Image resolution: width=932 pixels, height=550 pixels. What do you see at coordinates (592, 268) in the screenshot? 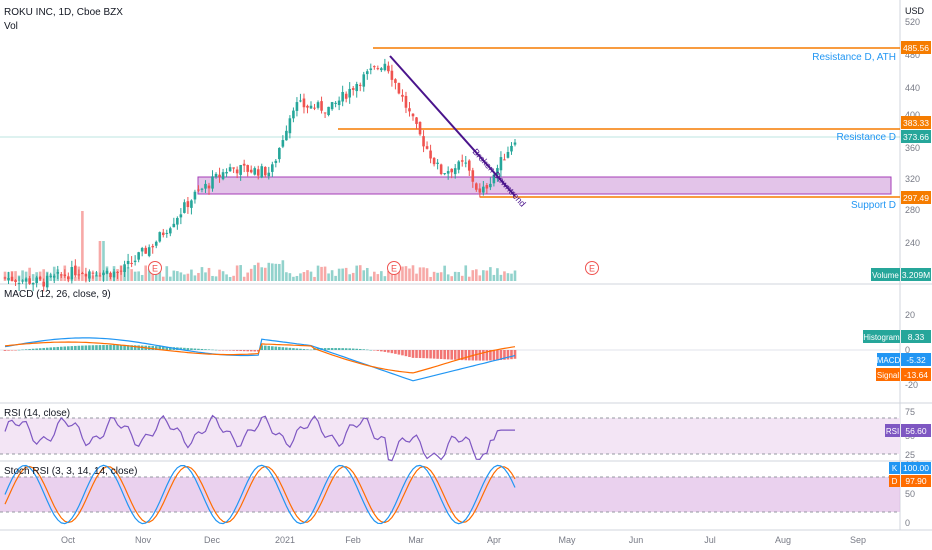
I see `earnings-marker-3: E` at bounding box center [592, 268].